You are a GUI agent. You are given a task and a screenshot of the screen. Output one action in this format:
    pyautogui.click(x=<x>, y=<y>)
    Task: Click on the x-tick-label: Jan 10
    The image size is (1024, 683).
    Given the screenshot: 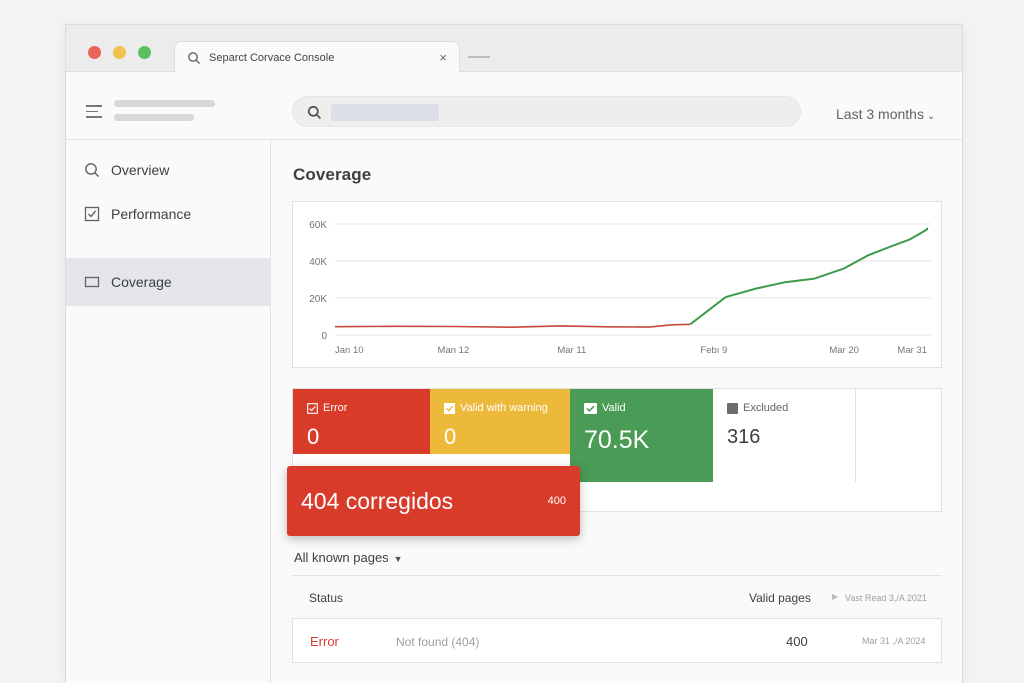 What is the action you would take?
    pyautogui.click(x=349, y=350)
    